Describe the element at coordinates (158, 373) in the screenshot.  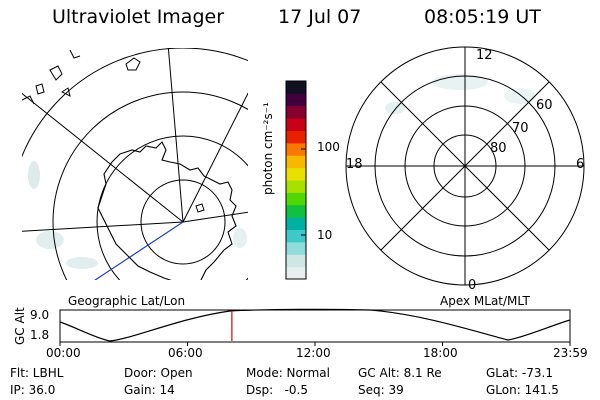
I see `status-door: Door: Open` at that location.